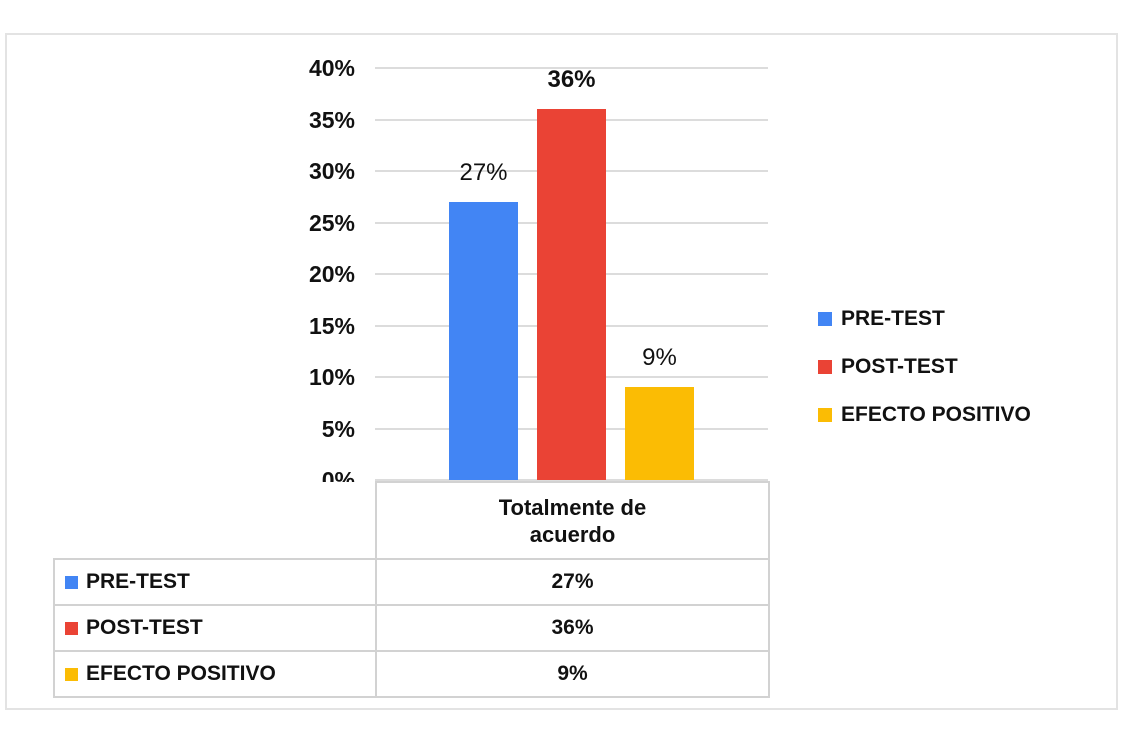 Image resolution: width=1123 pixels, height=749 pixels. What do you see at coordinates (659, 433) in the screenshot?
I see `bar-efecto-positivo` at bounding box center [659, 433].